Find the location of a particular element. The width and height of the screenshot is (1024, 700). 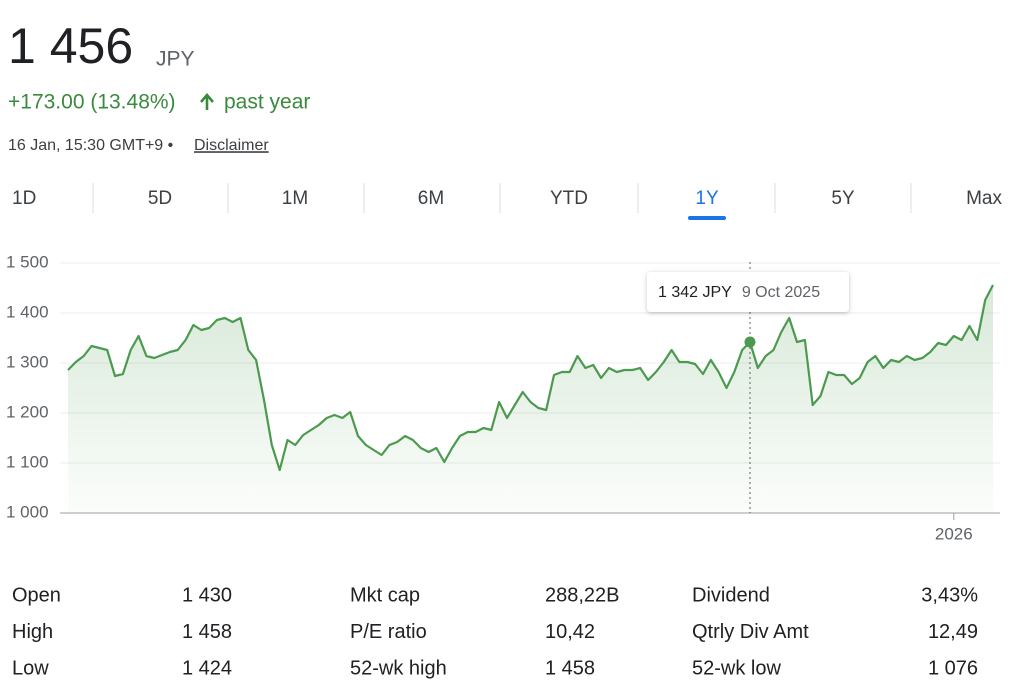

range-tab: 5Y is located at coordinates (843, 198).